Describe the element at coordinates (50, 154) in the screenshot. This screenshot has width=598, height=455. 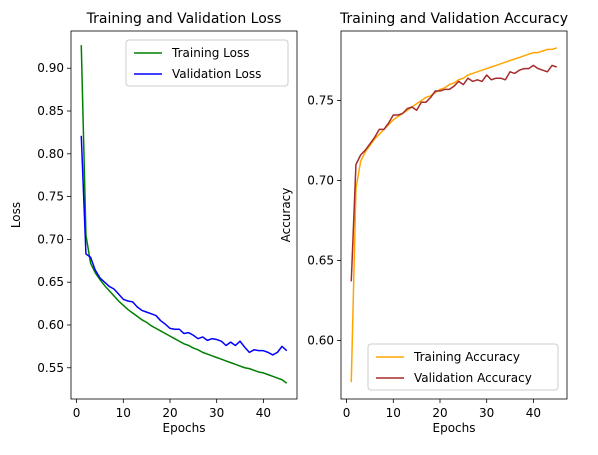
I see `y-tick-label: 0.80` at that location.